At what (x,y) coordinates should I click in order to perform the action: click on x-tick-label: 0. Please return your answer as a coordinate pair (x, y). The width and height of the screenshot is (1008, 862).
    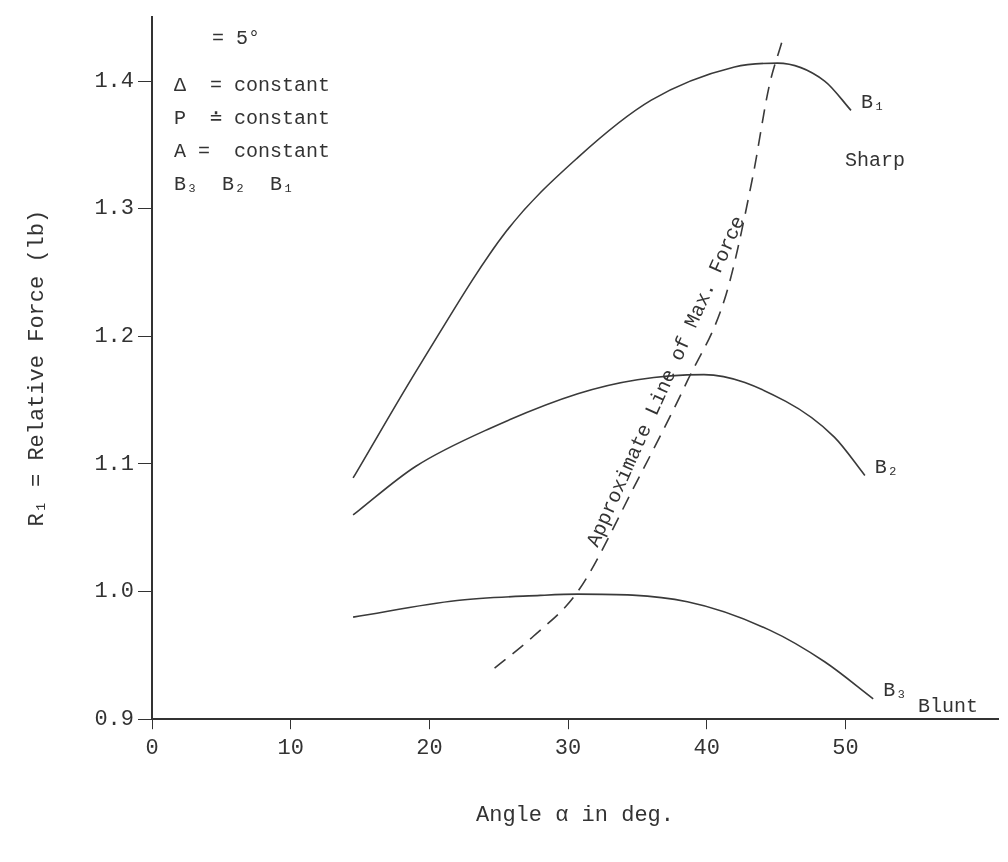
    Looking at the image, I should click on (152, 749).